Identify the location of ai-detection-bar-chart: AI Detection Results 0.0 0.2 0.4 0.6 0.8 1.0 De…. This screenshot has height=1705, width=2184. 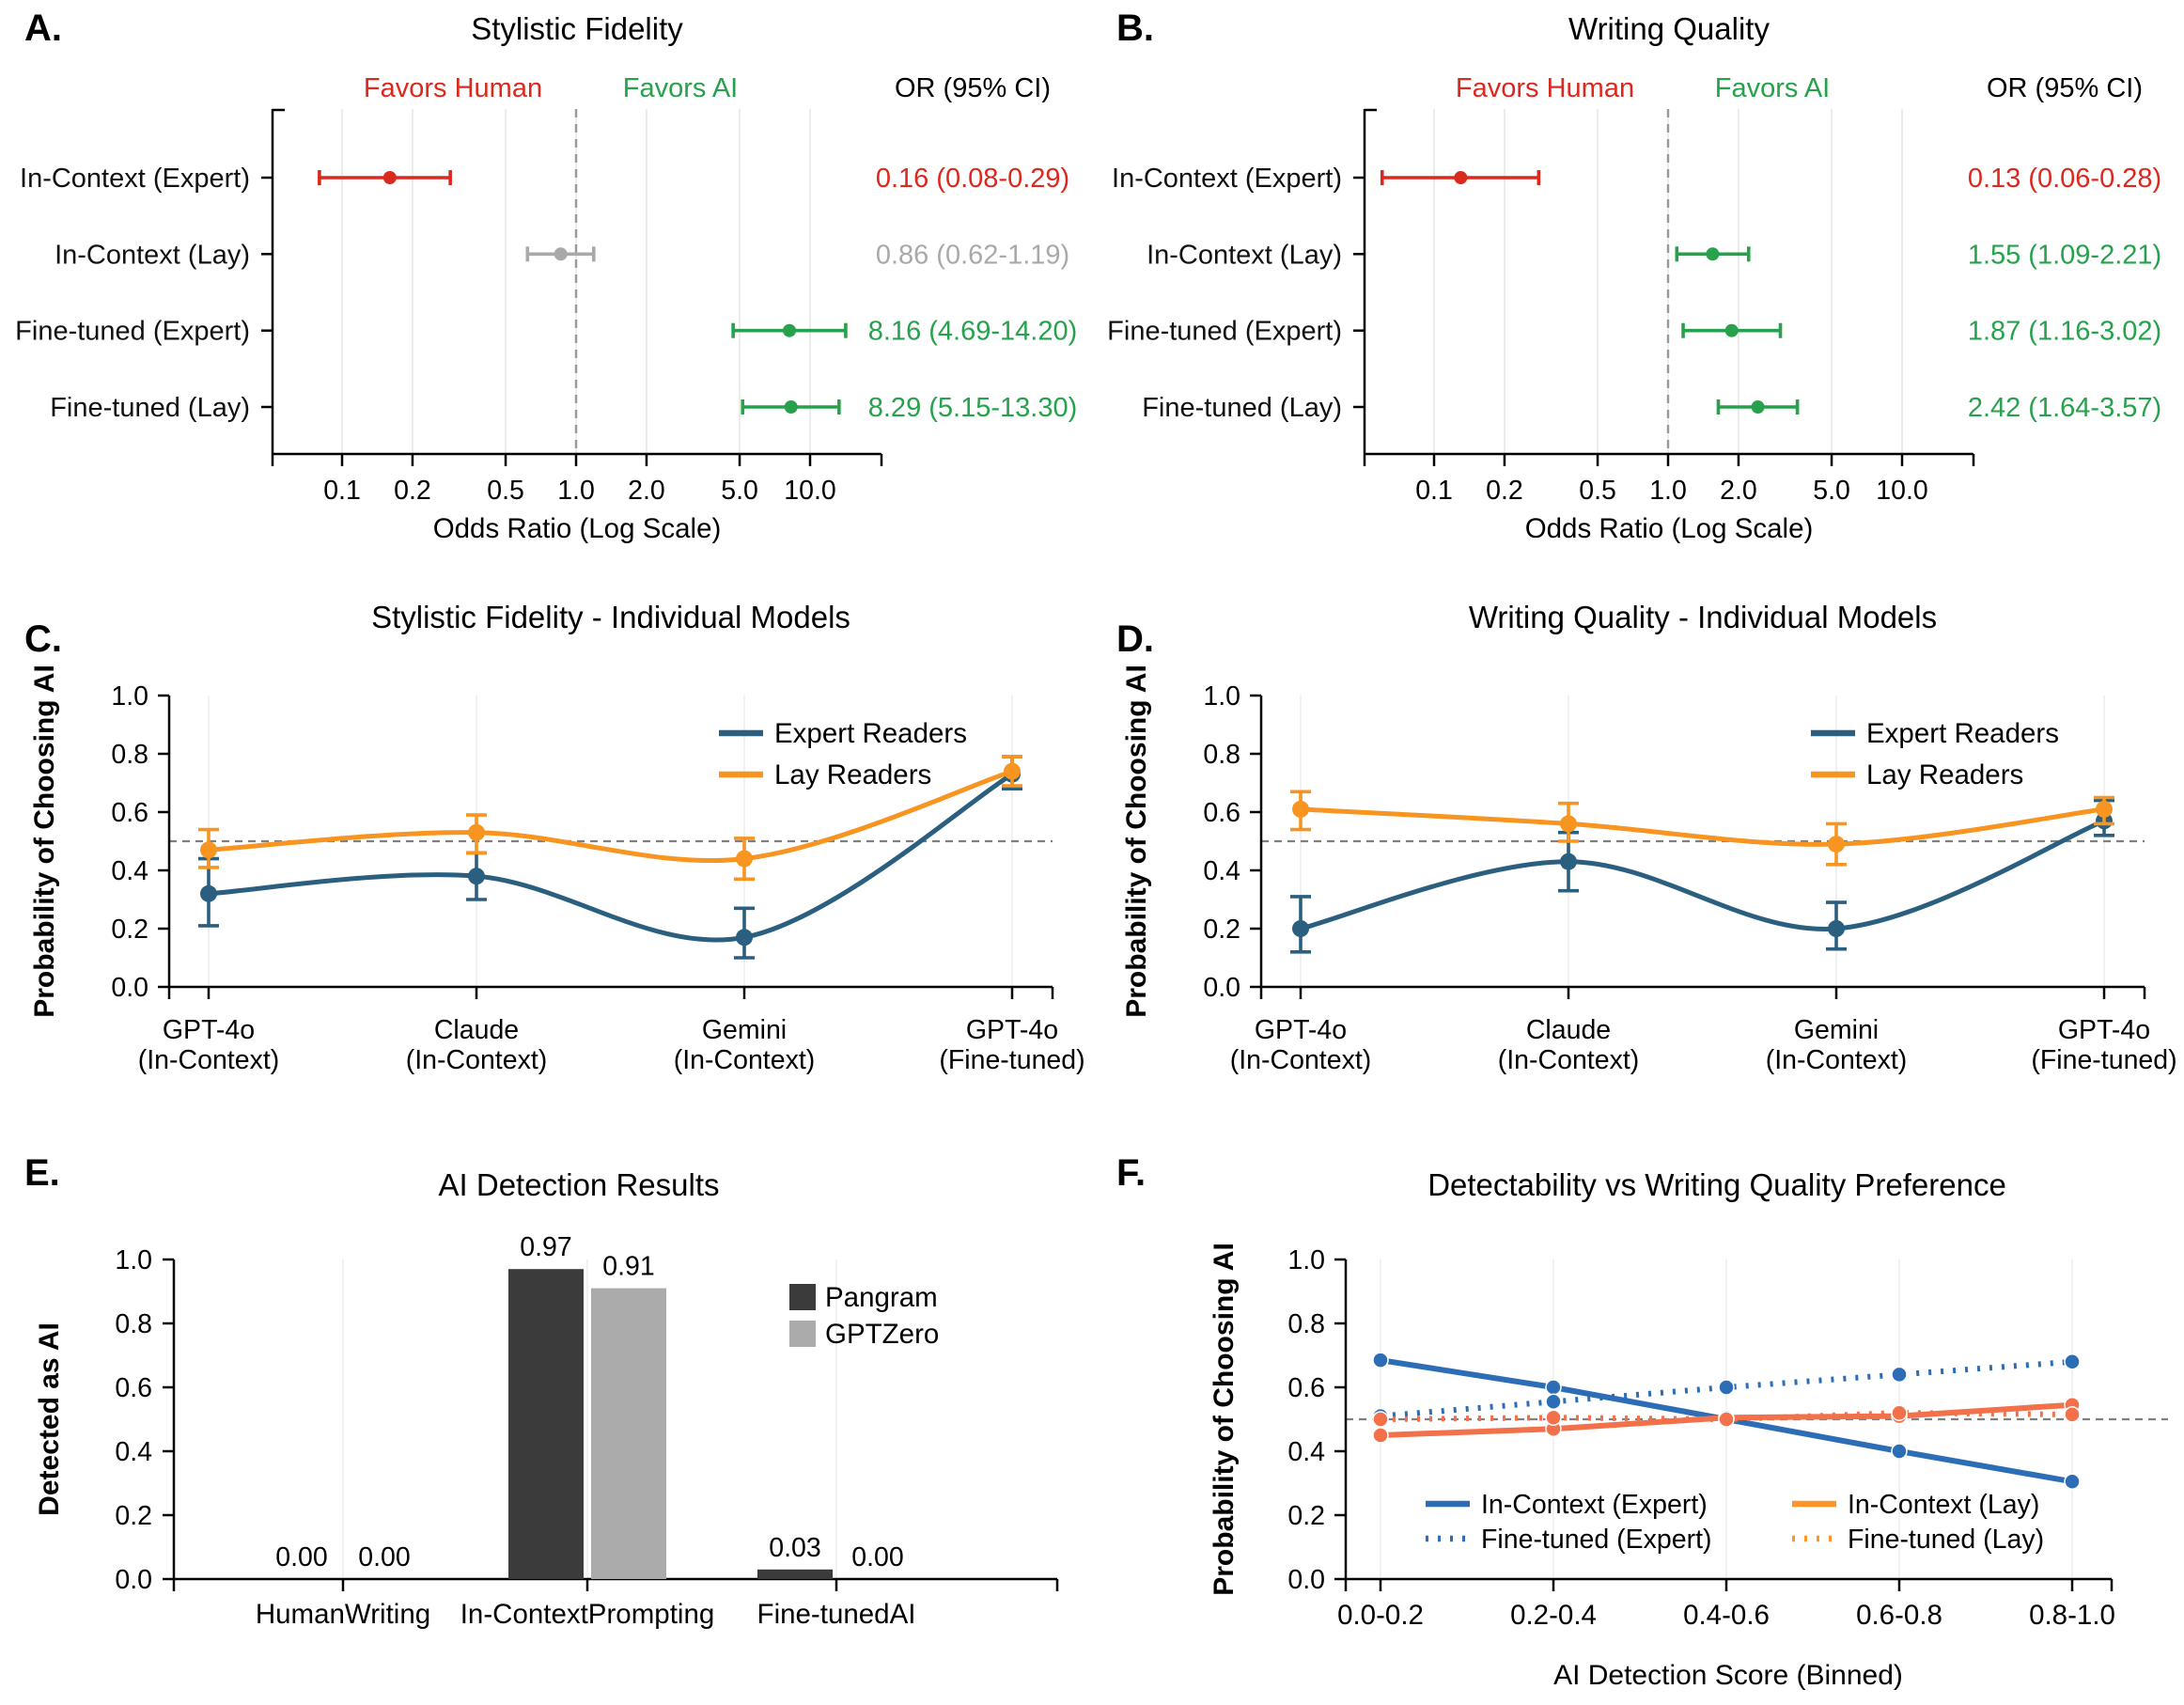
(546, 1399).